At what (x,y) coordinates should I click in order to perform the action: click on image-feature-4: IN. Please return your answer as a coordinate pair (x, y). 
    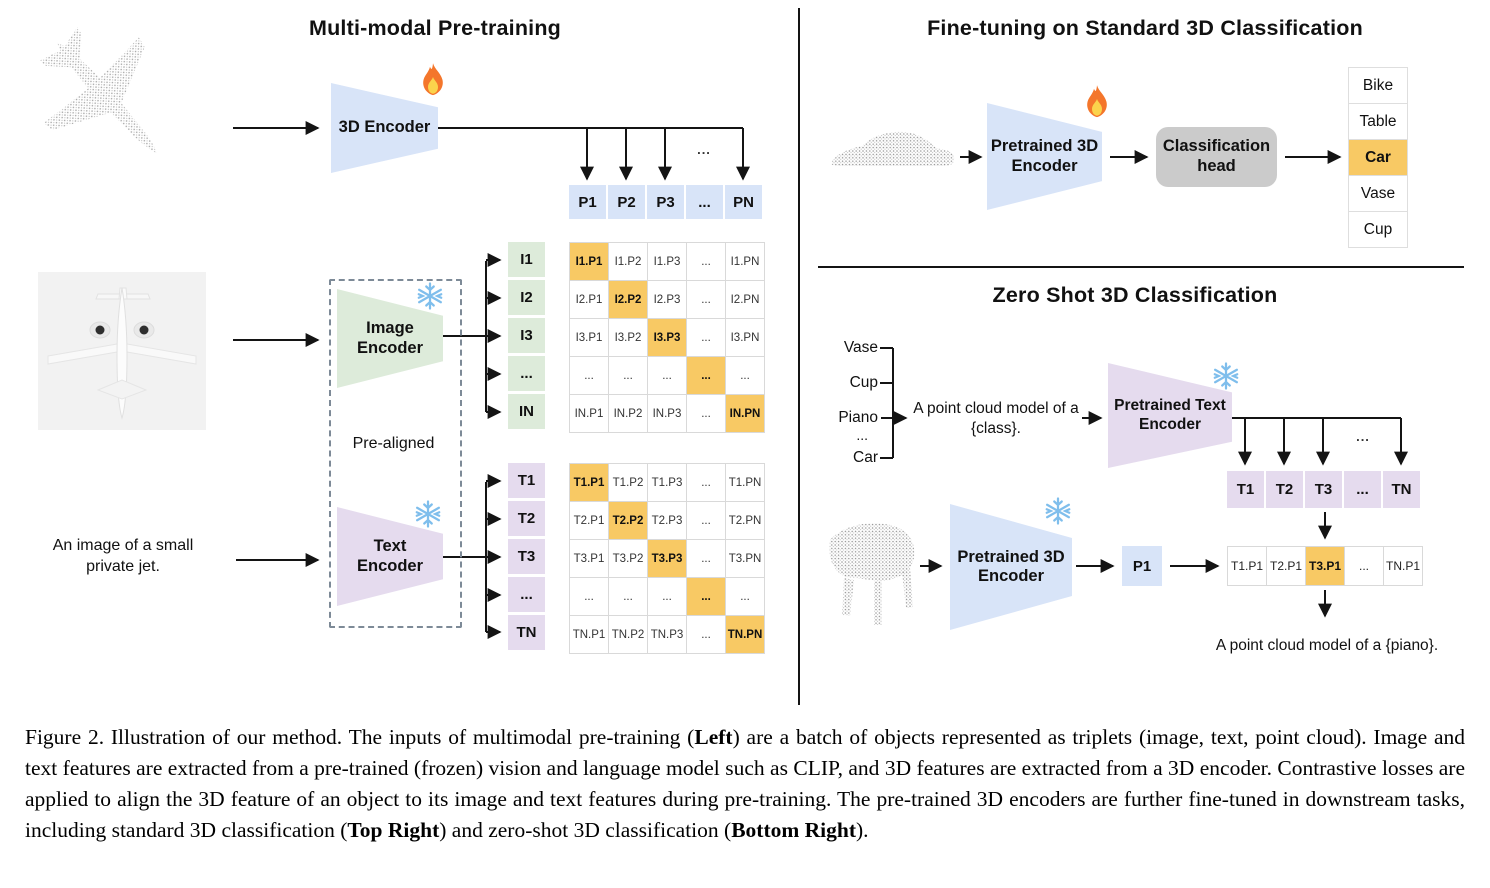
    Looking at the image, I should click on (526, 411).